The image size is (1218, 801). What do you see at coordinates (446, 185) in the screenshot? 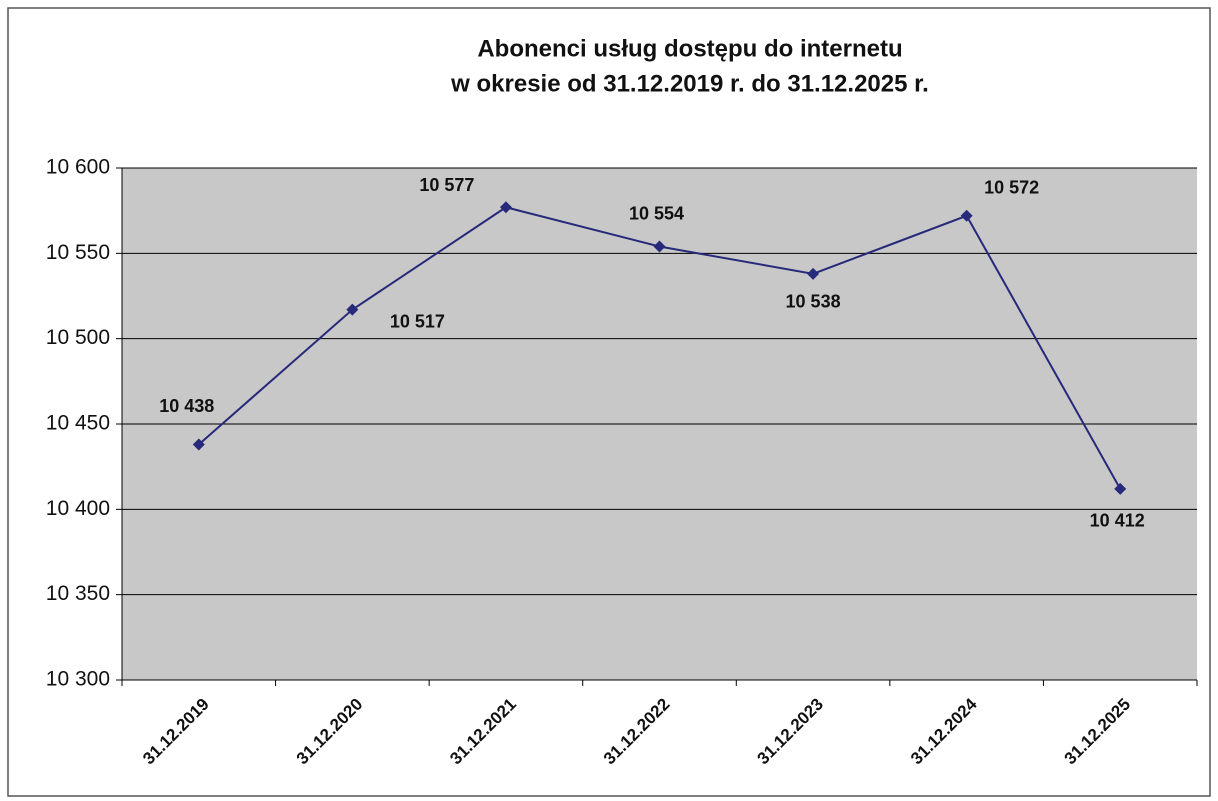
I see `data-label: 10 577` at bounding box center [446, 185].